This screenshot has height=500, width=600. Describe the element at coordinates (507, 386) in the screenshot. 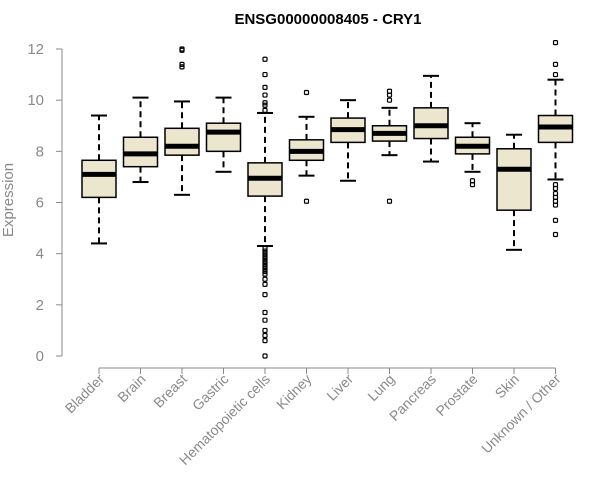

I see `x-tick-label: Skin` at that location.